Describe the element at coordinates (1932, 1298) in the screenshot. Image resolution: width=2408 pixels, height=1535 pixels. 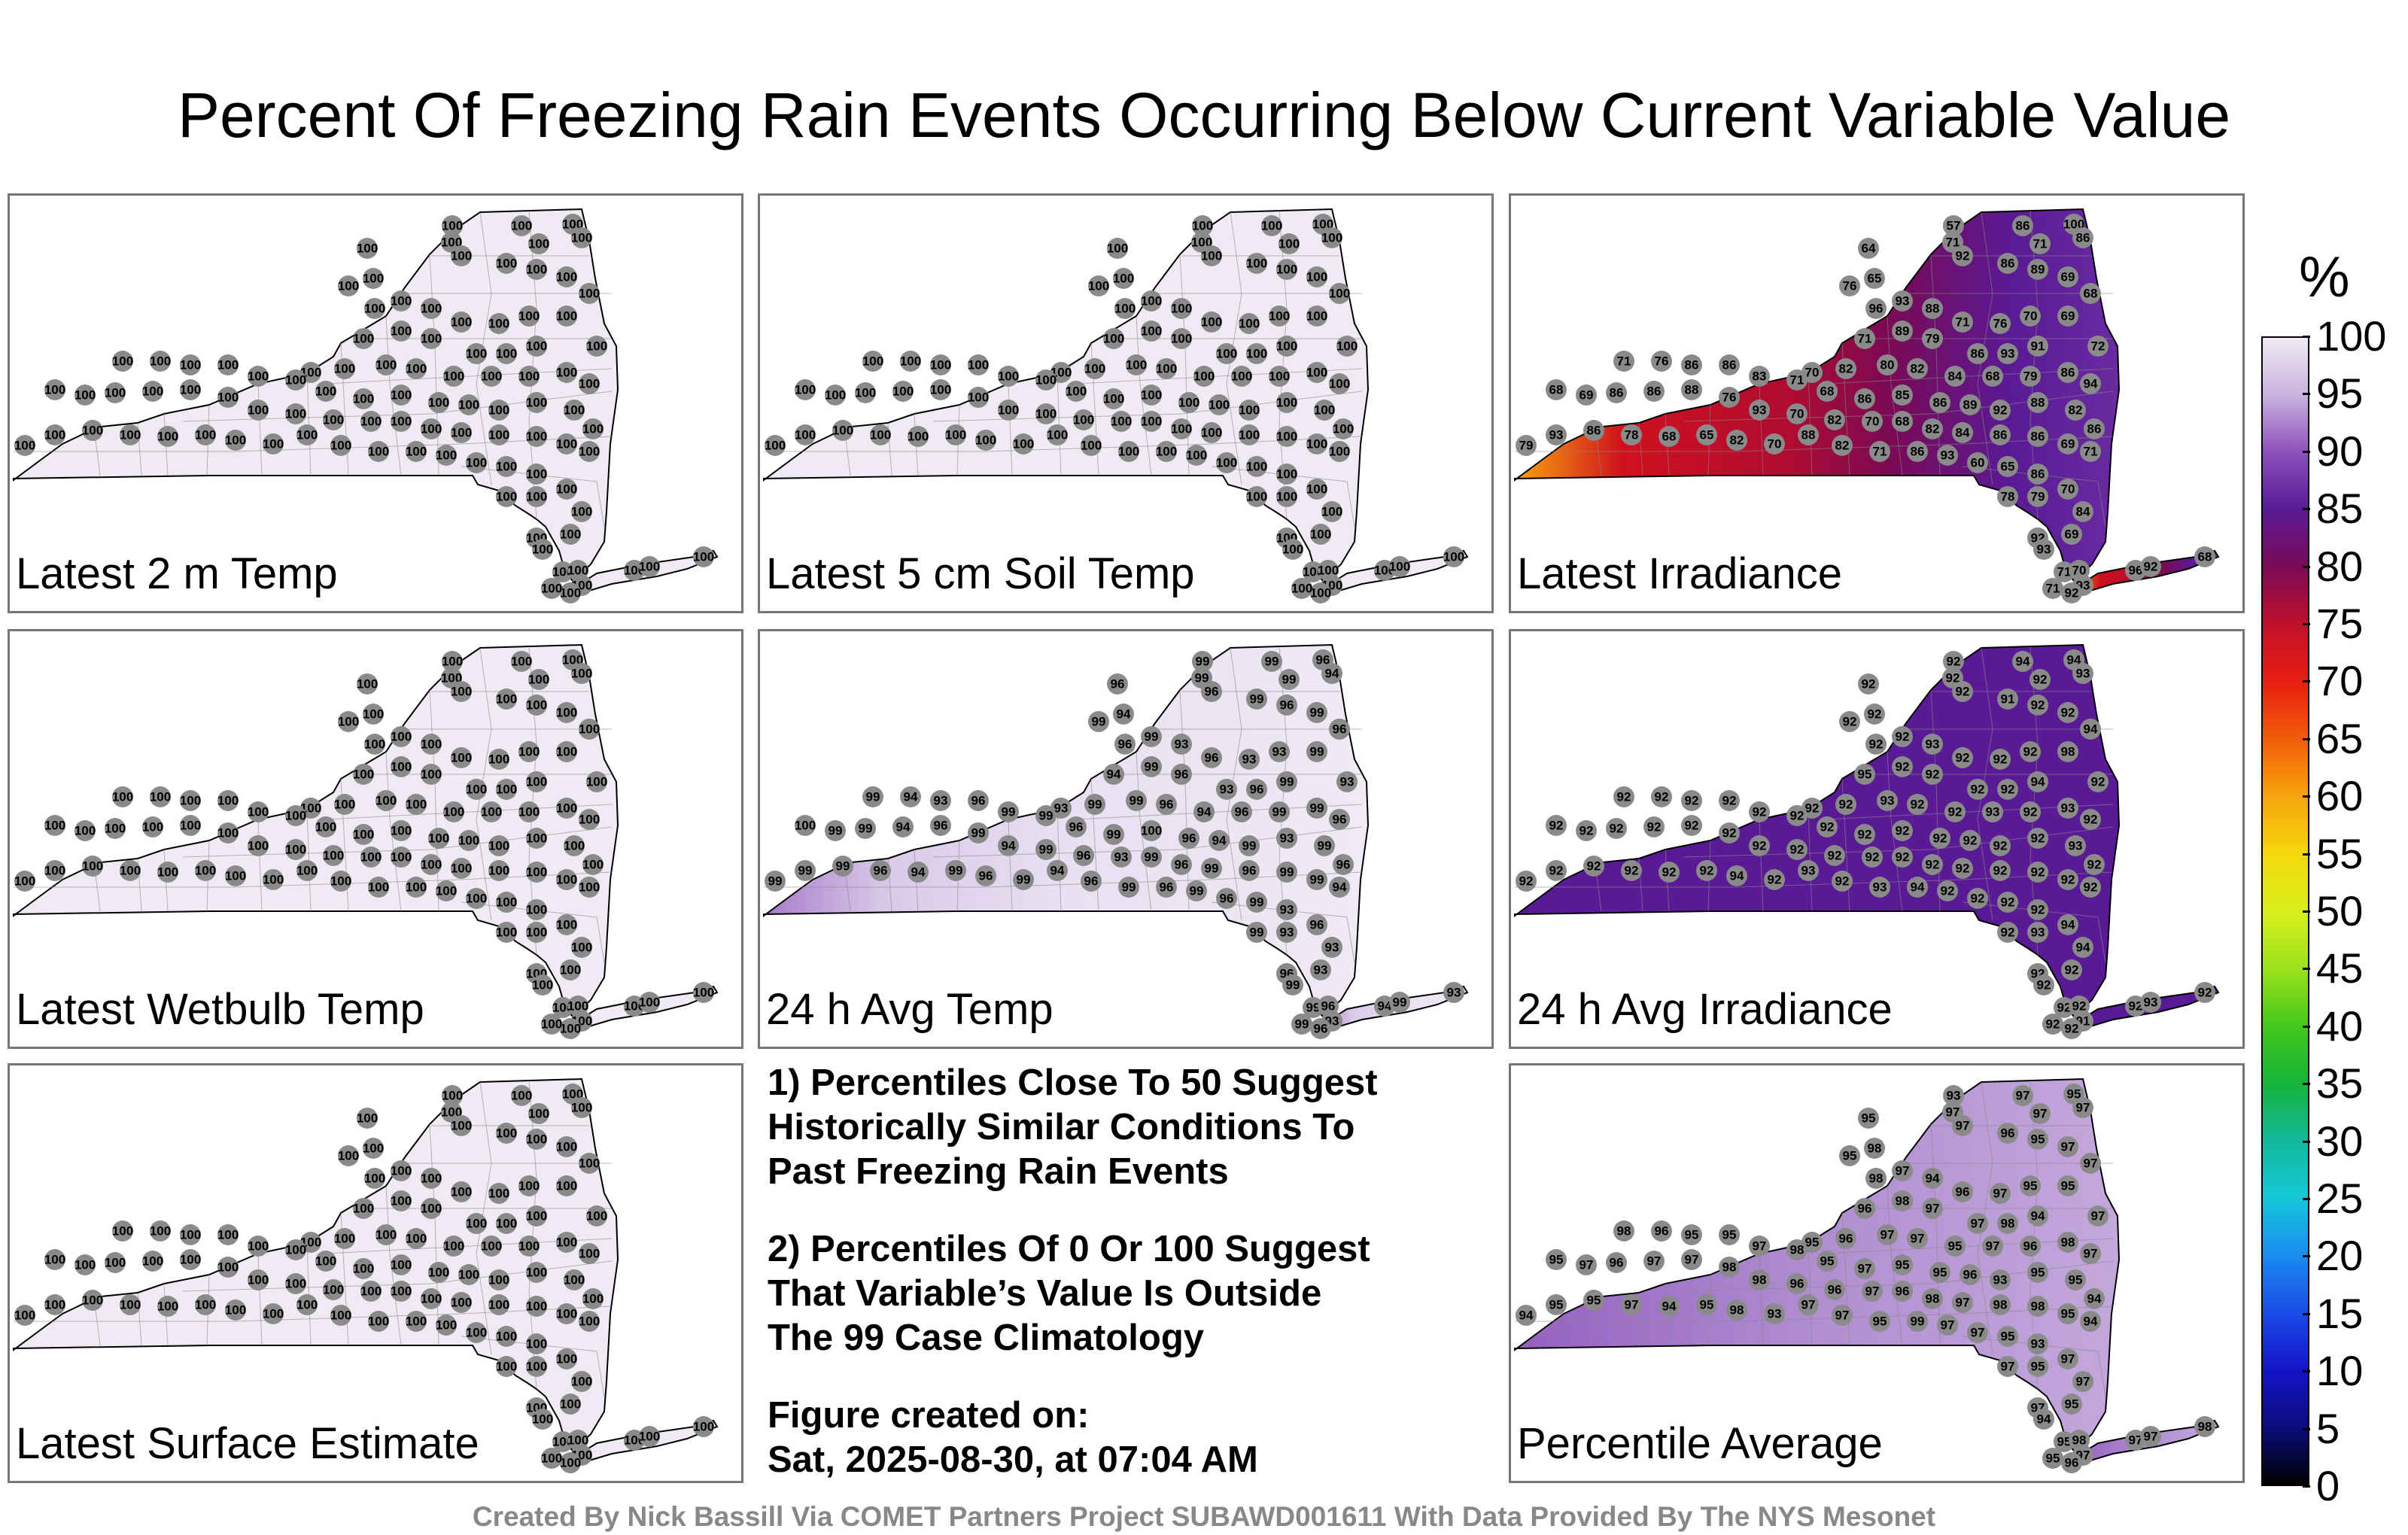
I see `station-marker: 98` at that location.